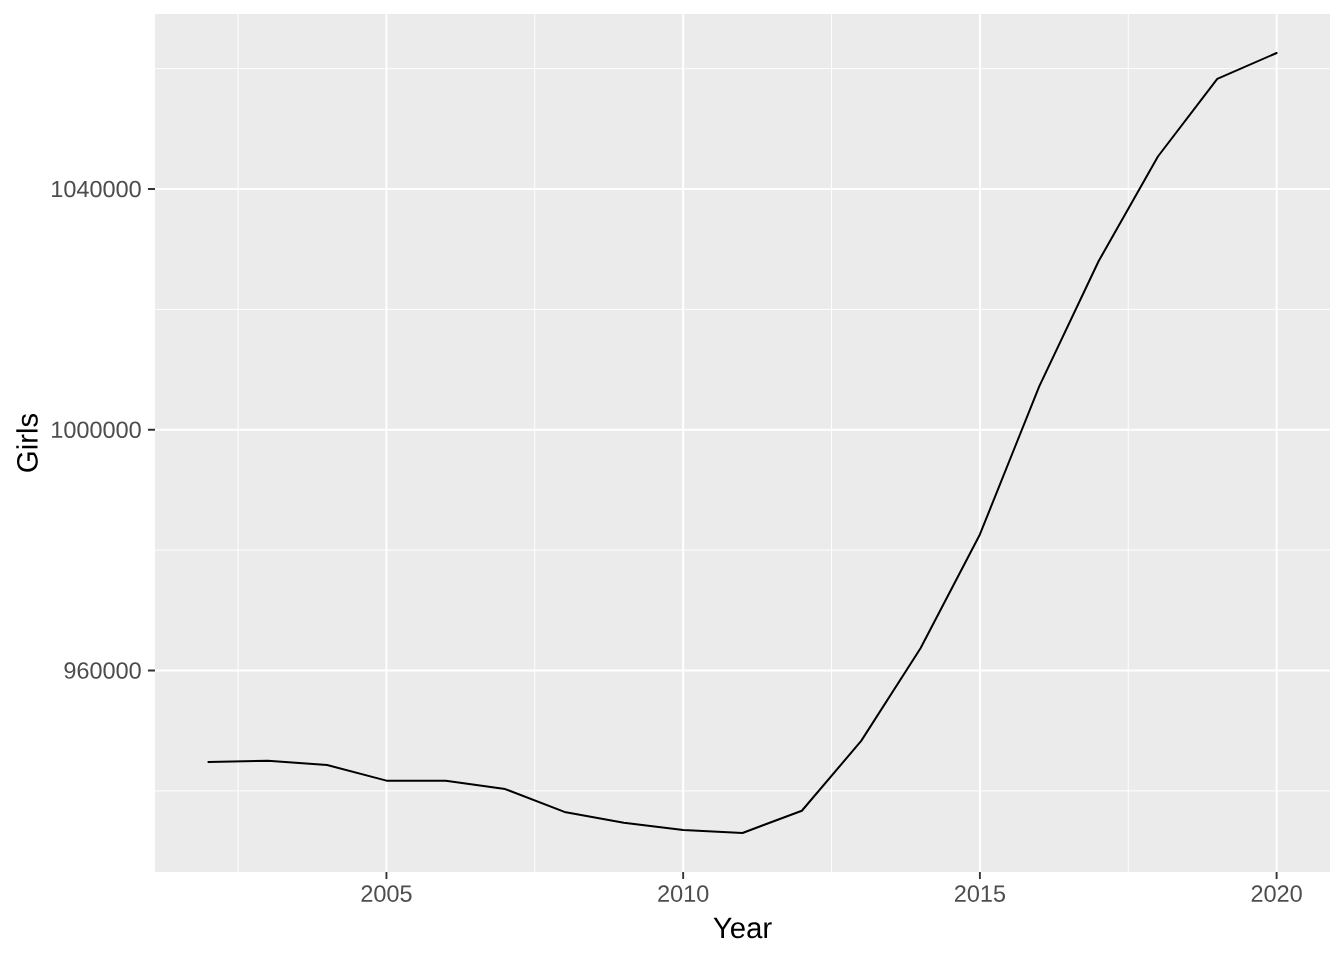 The image size is (1344, 960). What do you see at coordinates (386, 893) in the screenshot?
I see `x-tick-label: 2005` at bounding box center [386, 893].